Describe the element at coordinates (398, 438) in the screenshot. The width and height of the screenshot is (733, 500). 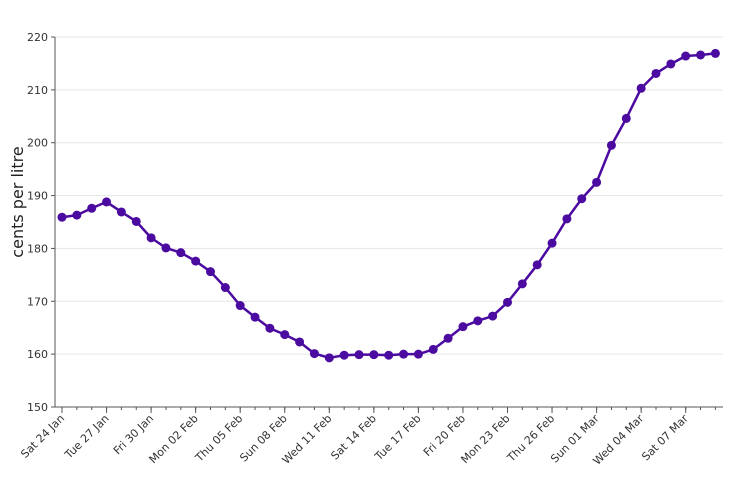
I see `x-tick-label: Tue 17 Feb` at that location.